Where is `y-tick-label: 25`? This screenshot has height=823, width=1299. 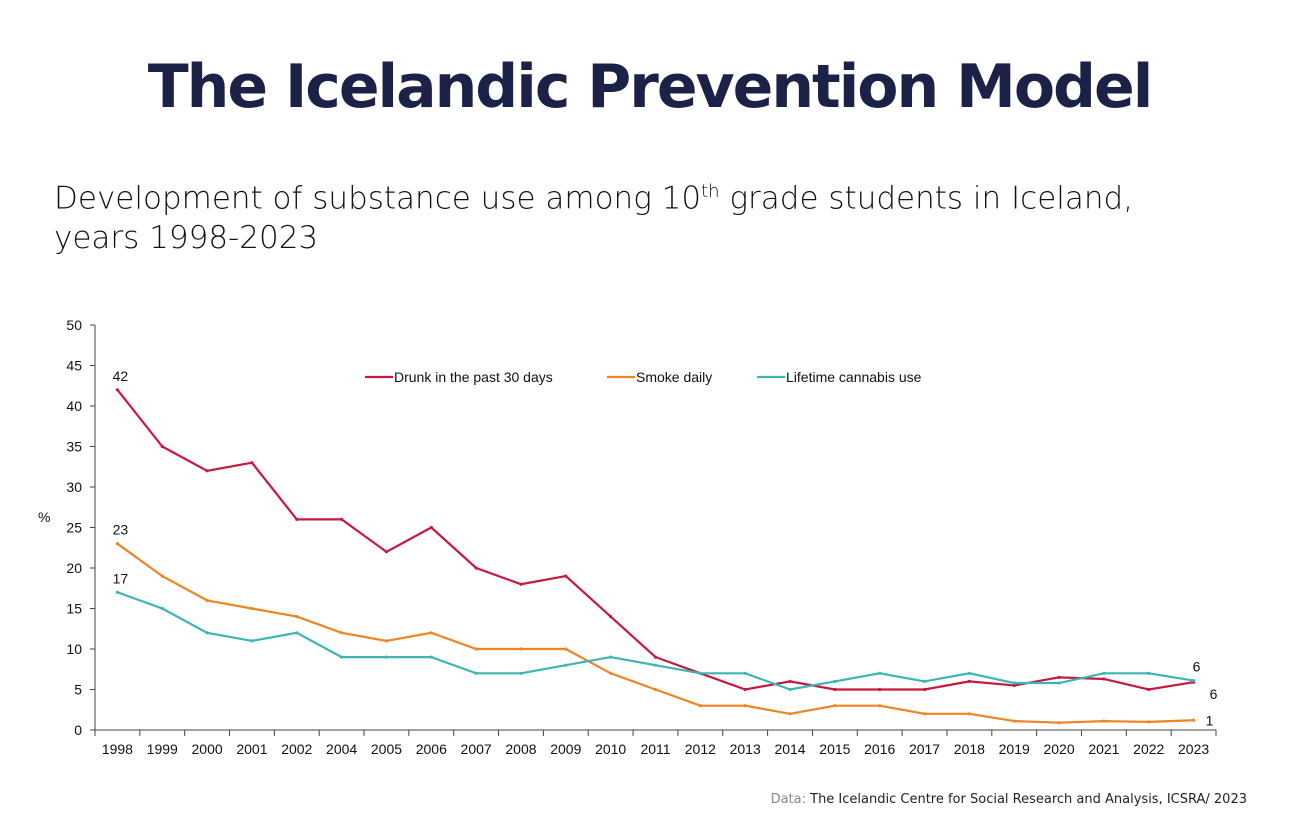
y-tick-label: 25 is located at coordinates (74, 528).